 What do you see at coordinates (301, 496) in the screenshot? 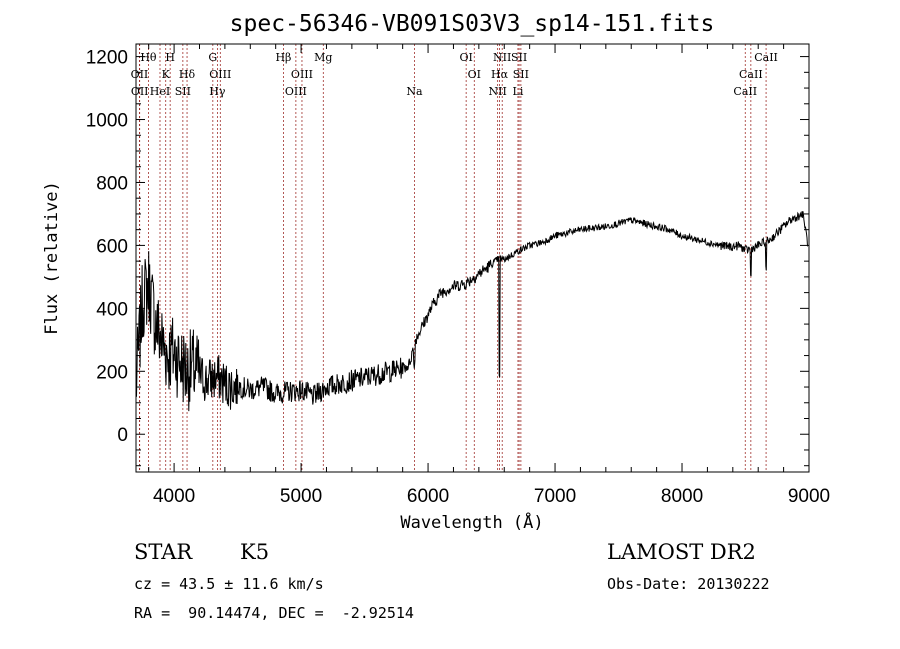
I see `x-tick-label-5000: 5000` at bounding box center [301, 496].